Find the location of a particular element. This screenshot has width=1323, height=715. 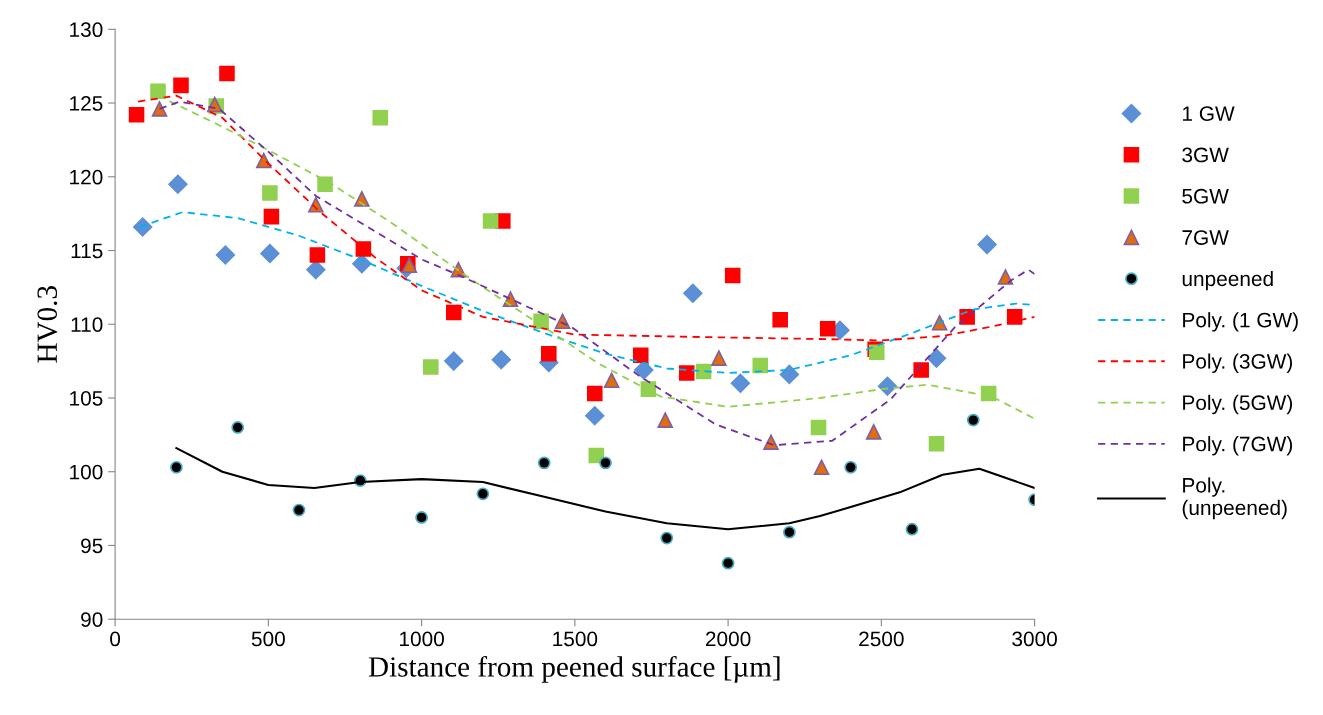

y-tick-label: 105 is located at coordinates (86, 398).